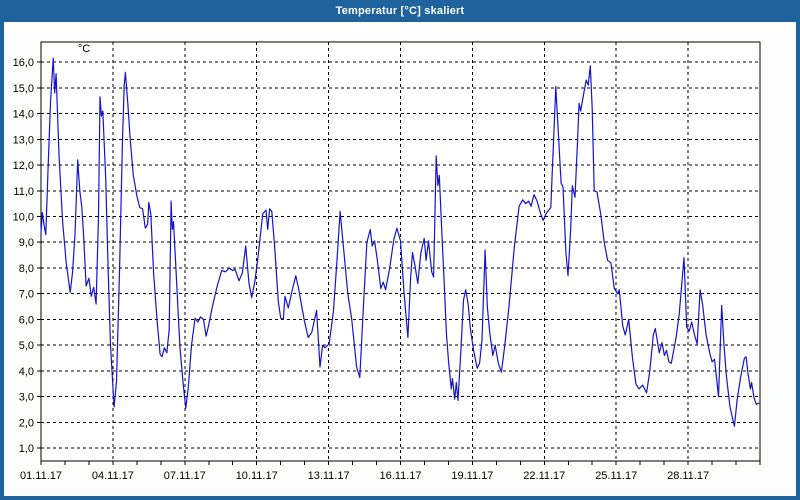 This screenshot has width=800, height=500. Describe the element at coordinates (688, 476) in the screenshot. I see `x-tick-label: 28.11.17` at that location.